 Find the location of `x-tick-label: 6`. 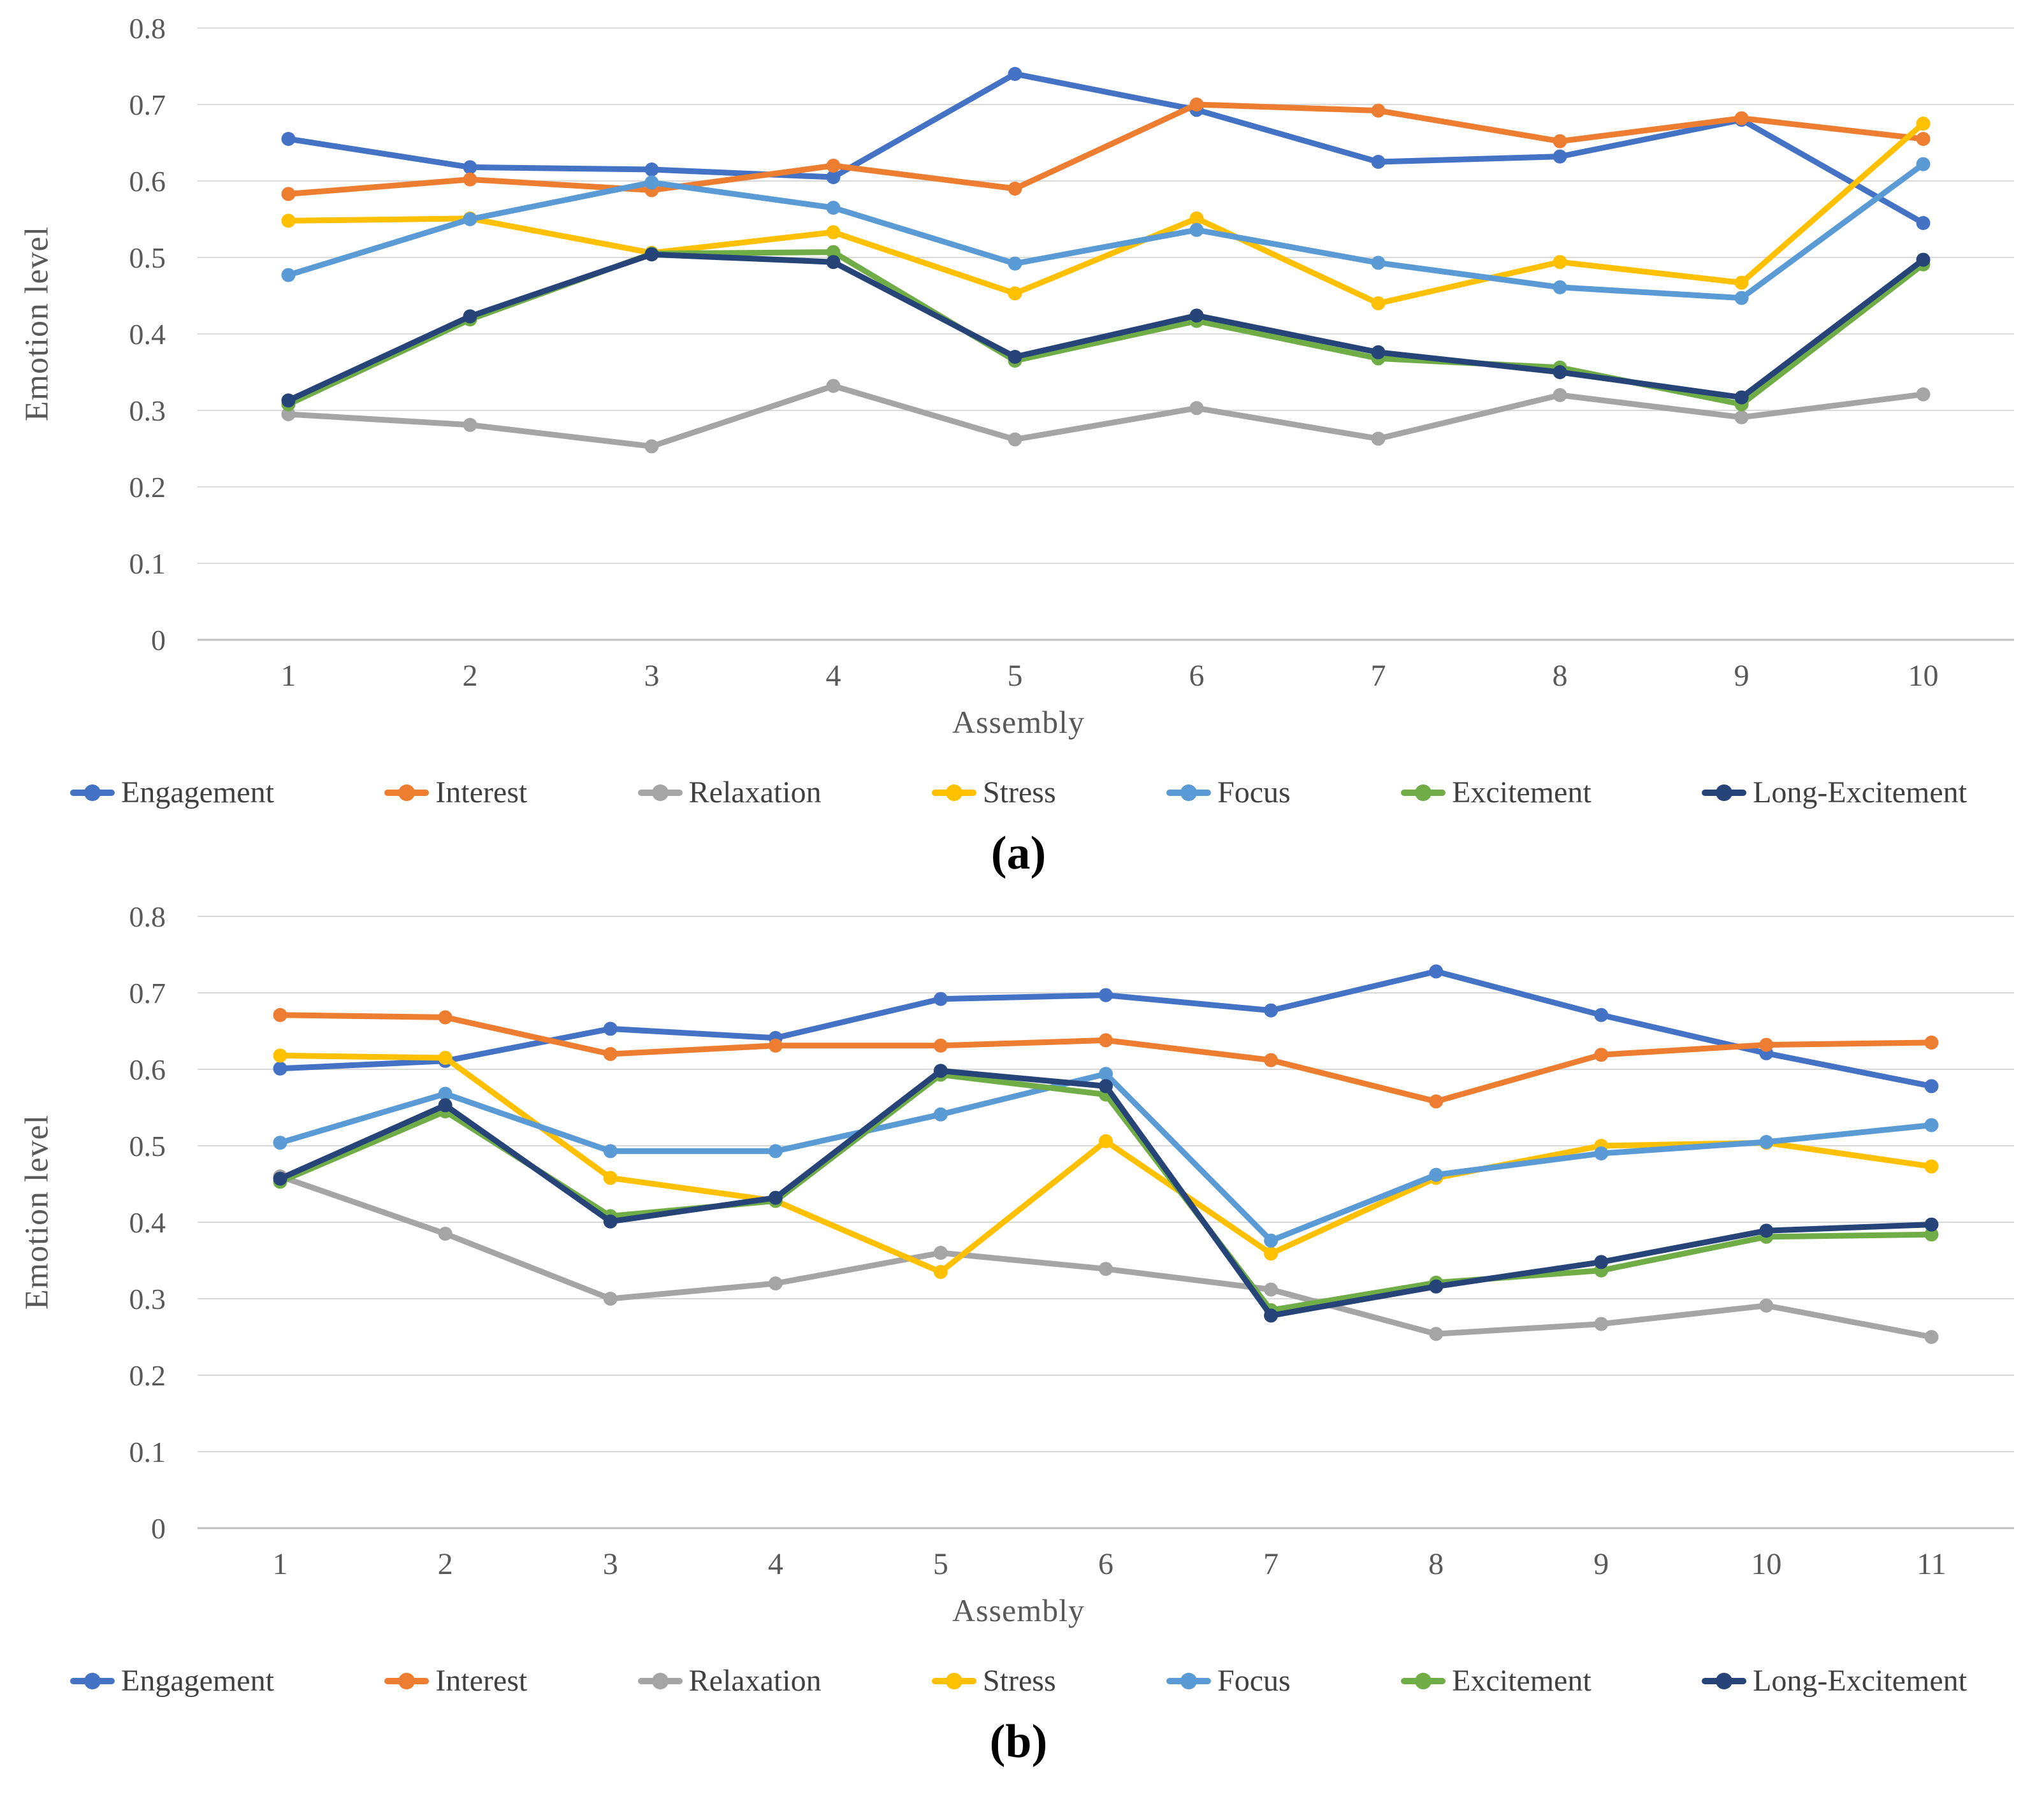

x-tick-label: 6 is located at coordinates (1197, 676).